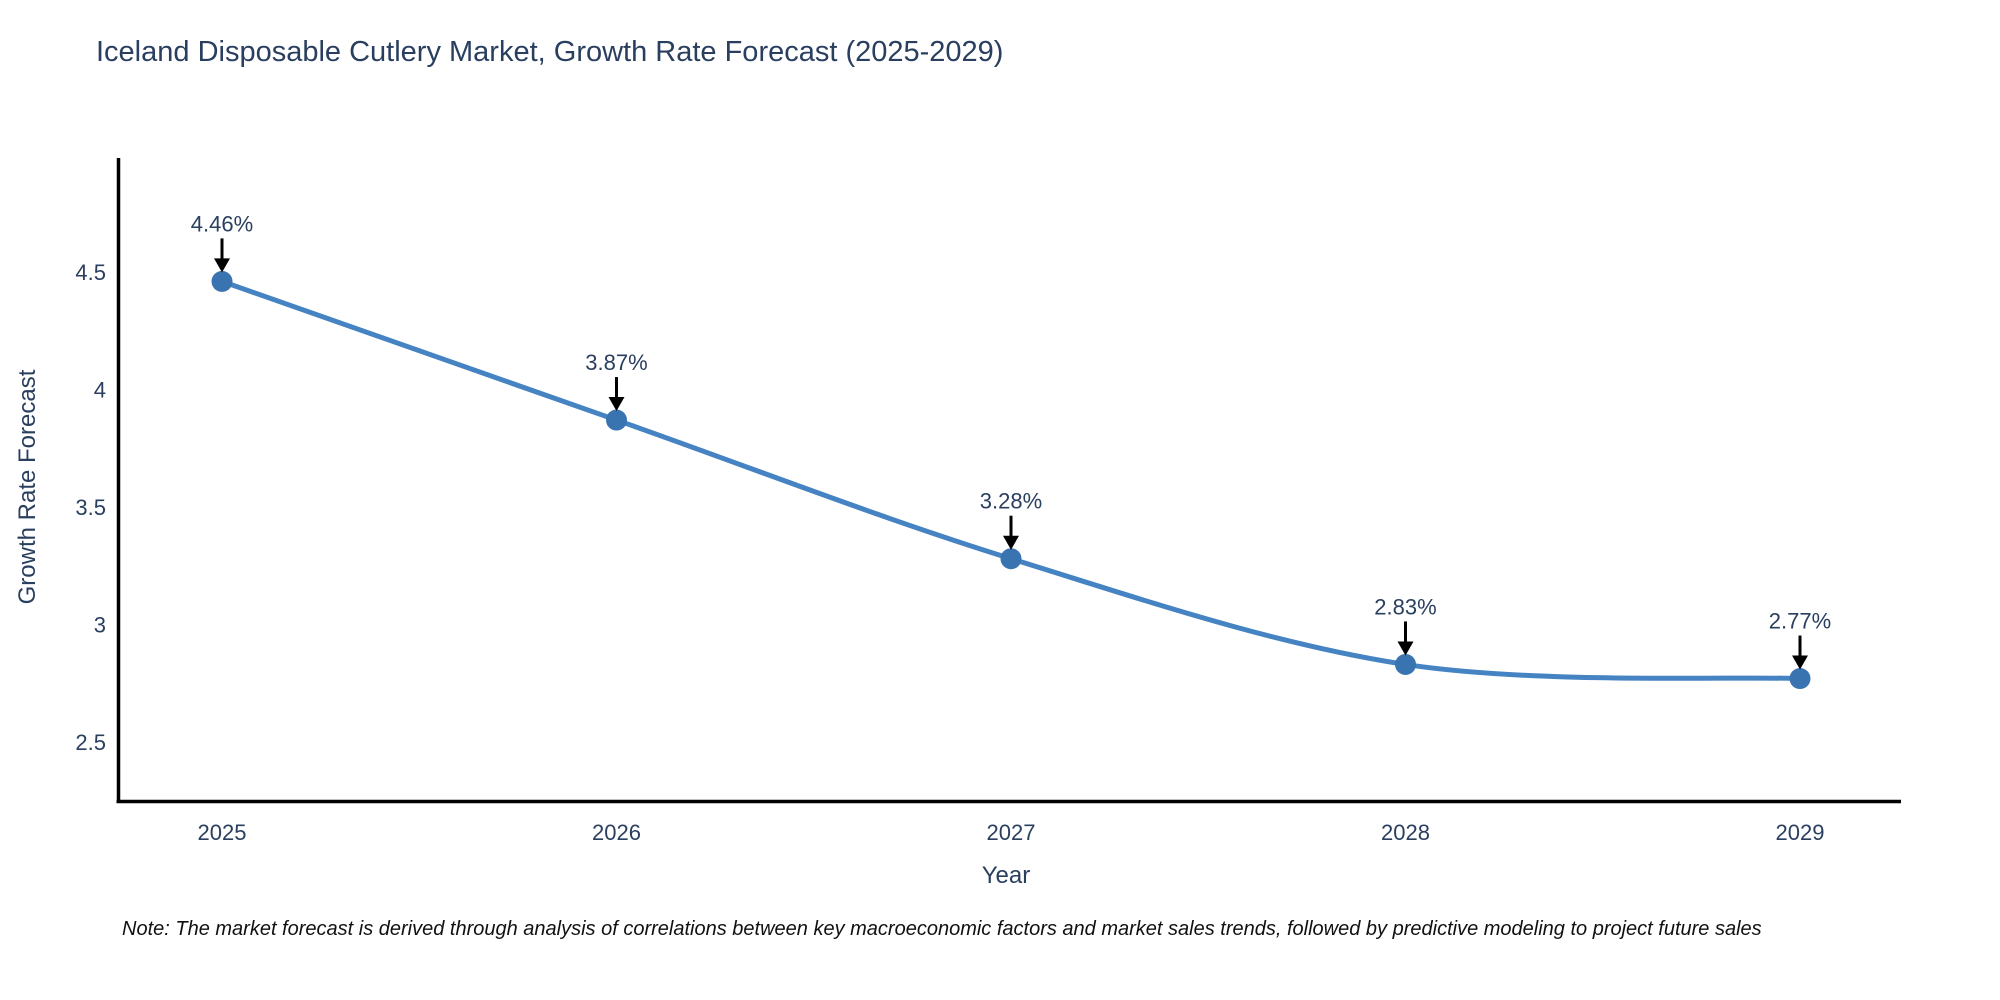  I want to click on y-axis-title: Growth Rate Forecast, so click(27, 487).